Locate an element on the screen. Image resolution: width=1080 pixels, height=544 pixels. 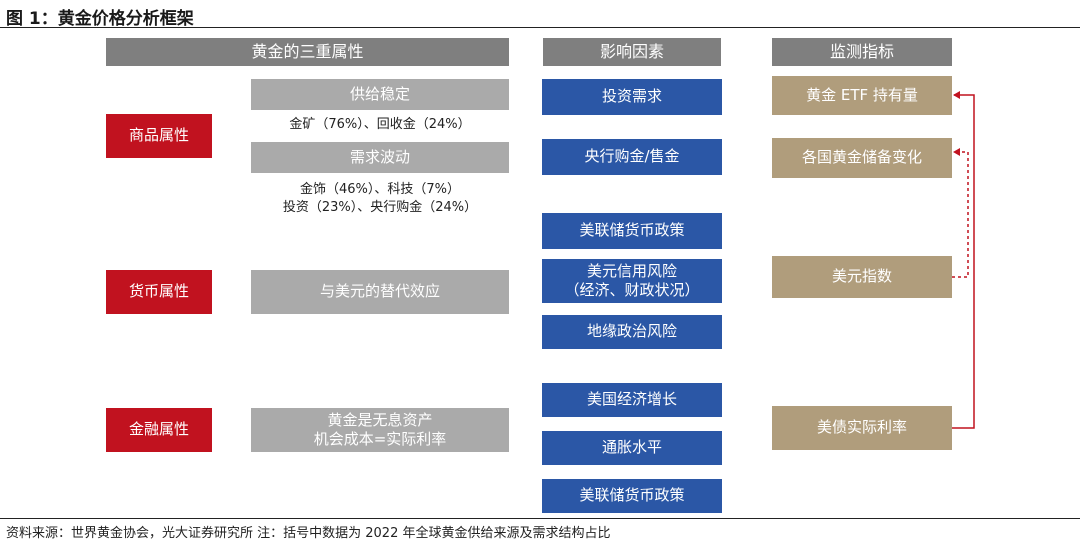
header-factors: 影响因素 is located at coordinates (632, 52).